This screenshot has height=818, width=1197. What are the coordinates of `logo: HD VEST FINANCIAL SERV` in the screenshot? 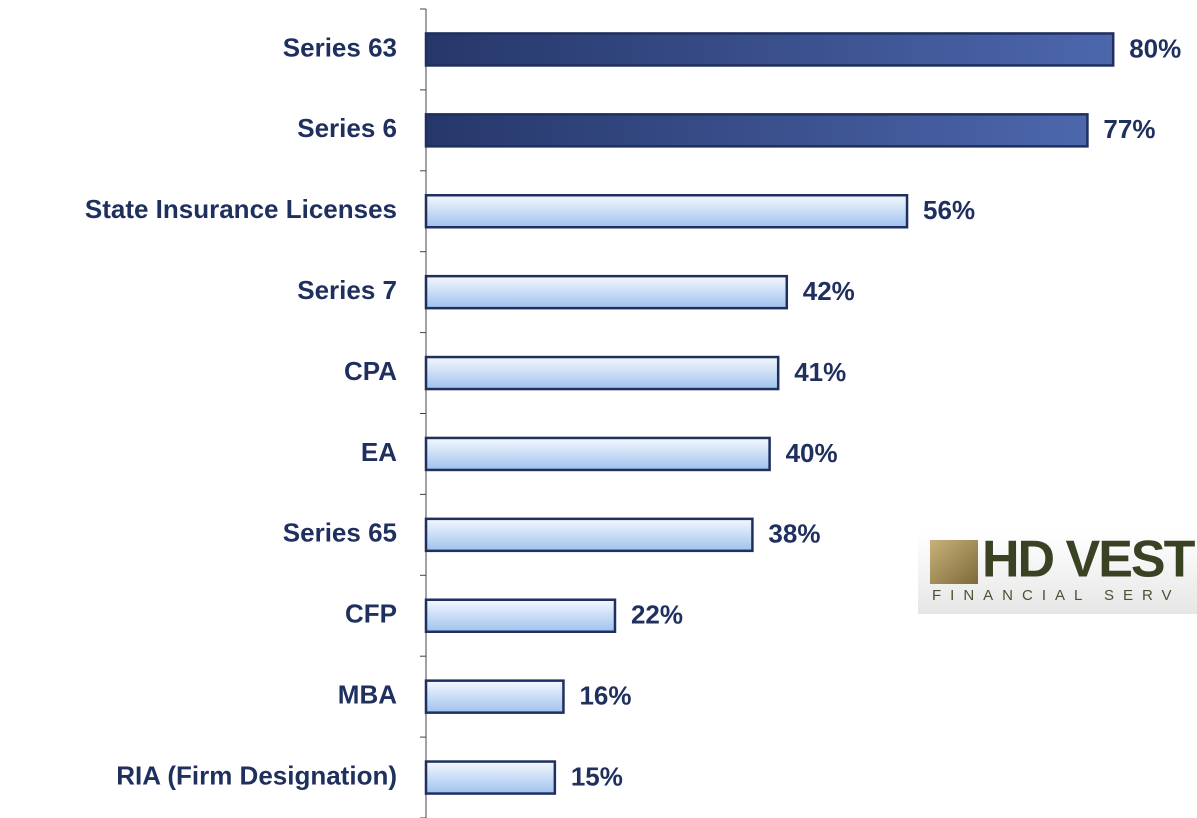 It's located at (1057, 572).